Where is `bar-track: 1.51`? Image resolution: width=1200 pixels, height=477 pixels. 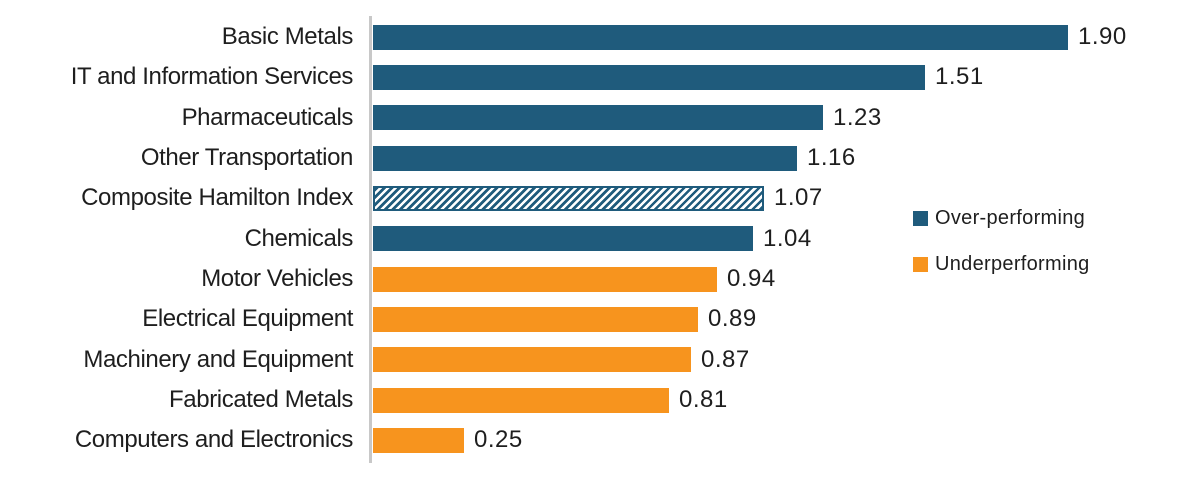 bar-track: 1.51 is located at coordinates (786, 77).